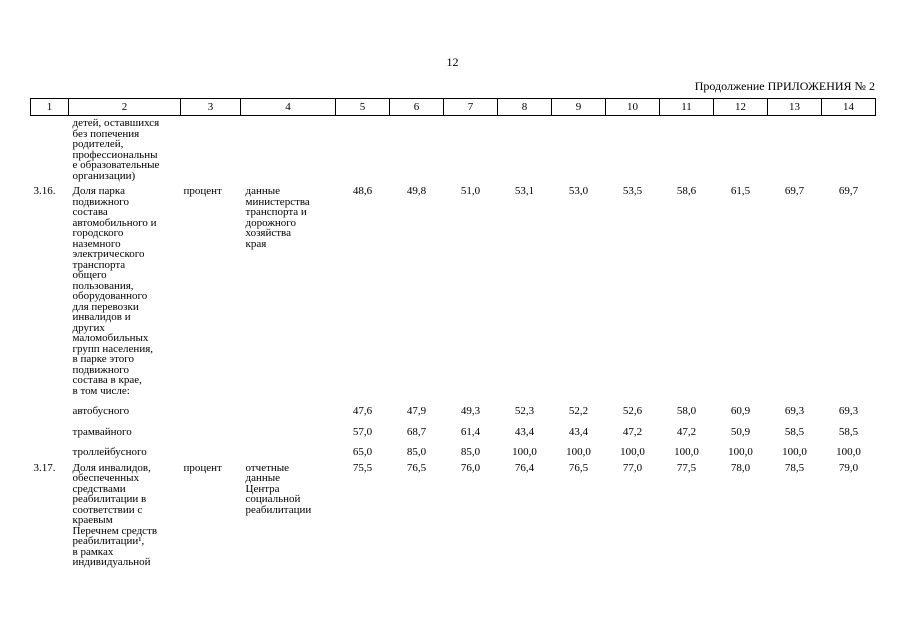 This screenshot has width=905, height=640. I want to click on row-value: 43,4, so click(578, 431).